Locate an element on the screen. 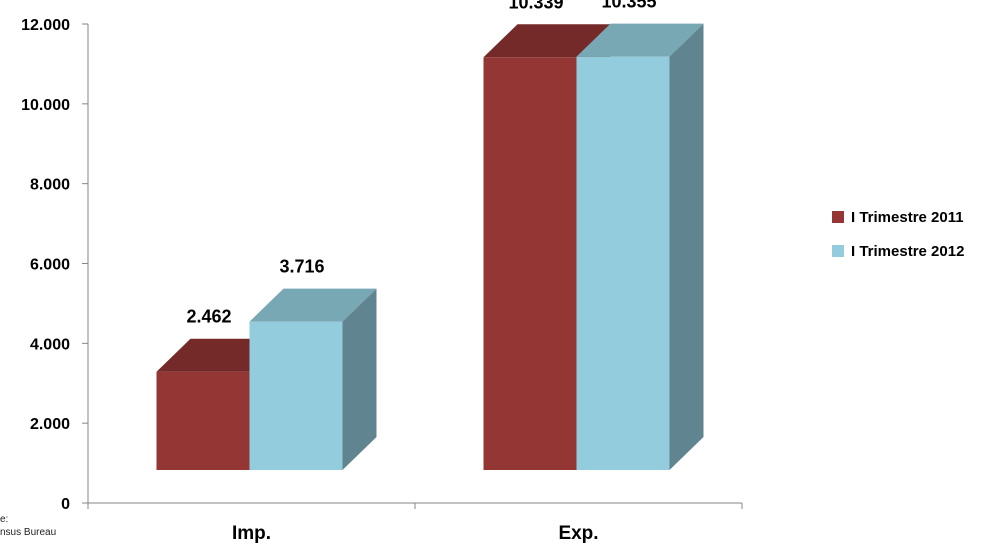 The width and height of the screenshot is (997, 544). legend: I Trimestre 2011 I Trimestre 2012 is located at coordinates (898, 240).